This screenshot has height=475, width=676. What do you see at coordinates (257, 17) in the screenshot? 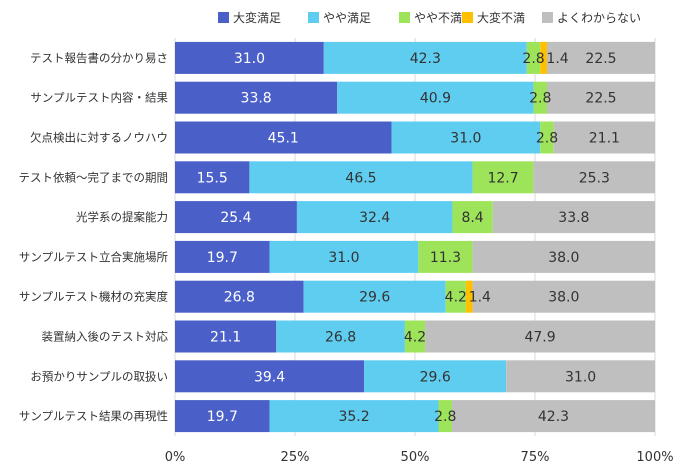
I see `legend-label: 大変満足` at bounding box center [257, 17].